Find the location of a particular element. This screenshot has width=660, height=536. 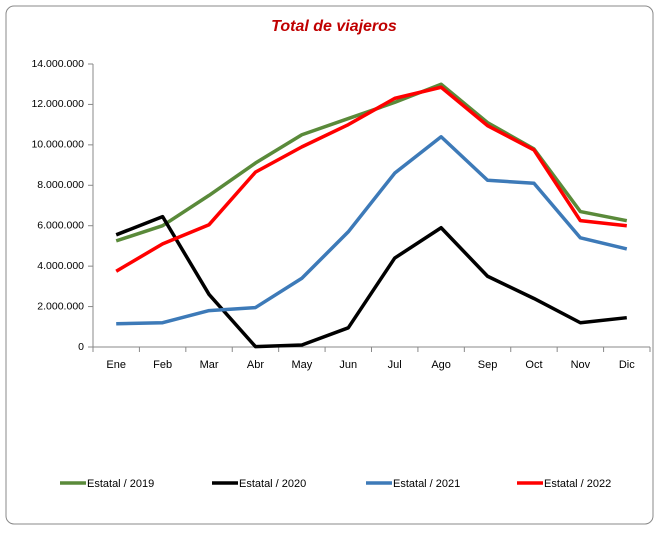

x-tick-label: Ene is located at coordinates (116, 365).